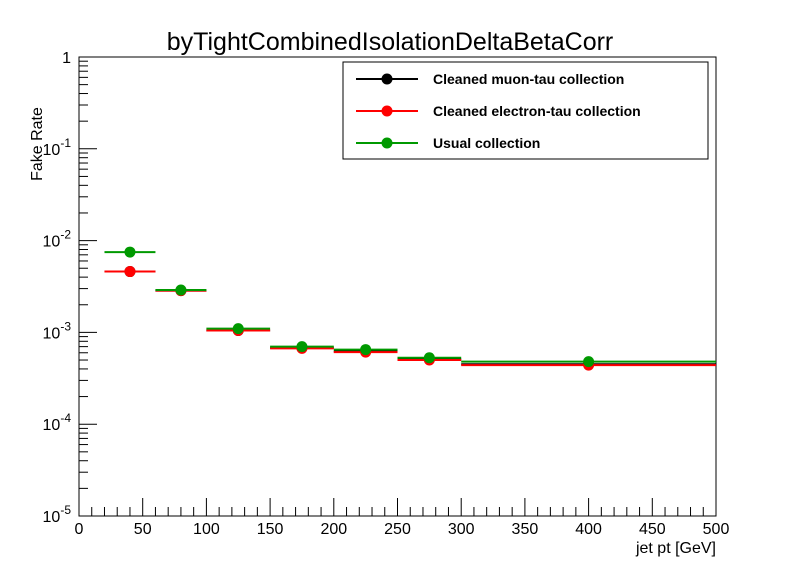  What do you see at coordinates (716, 529) in the screenshot?
I see `x-tick-label: 500` at bounding box center [716, 529].